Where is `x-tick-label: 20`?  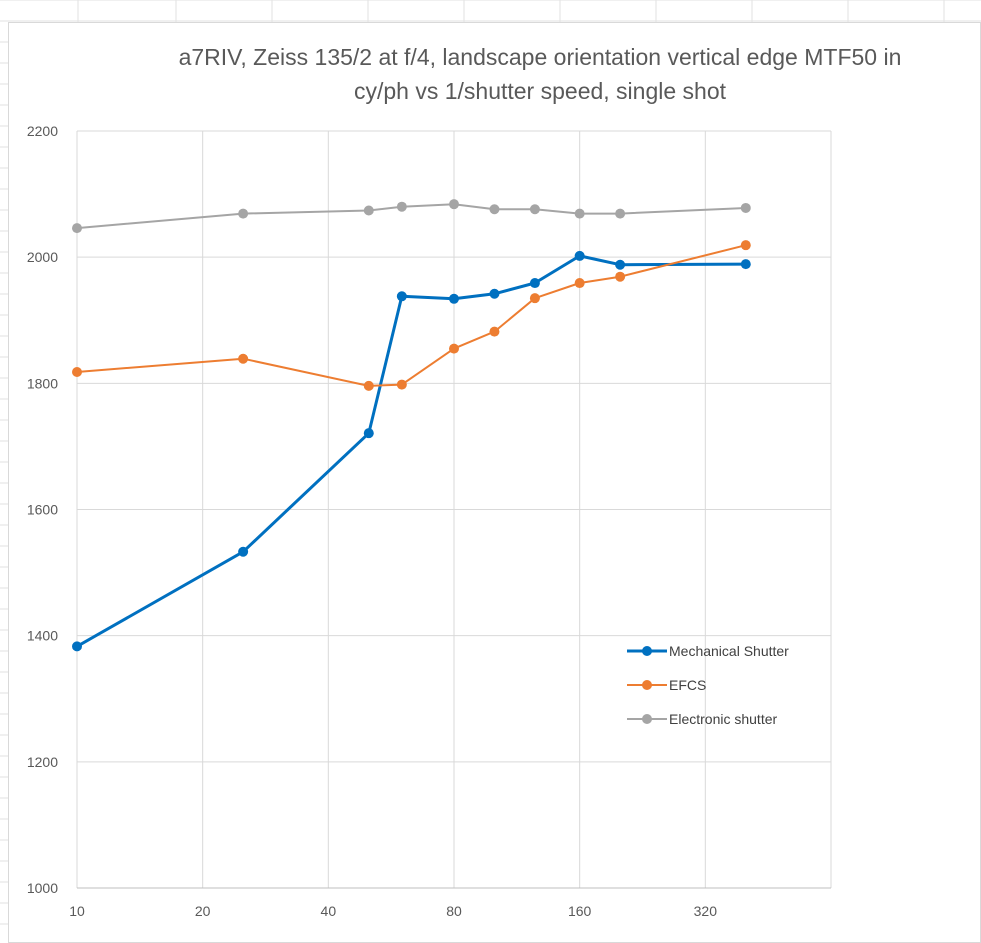
x-tick-label: 20 is located at coordinates (203, 911).